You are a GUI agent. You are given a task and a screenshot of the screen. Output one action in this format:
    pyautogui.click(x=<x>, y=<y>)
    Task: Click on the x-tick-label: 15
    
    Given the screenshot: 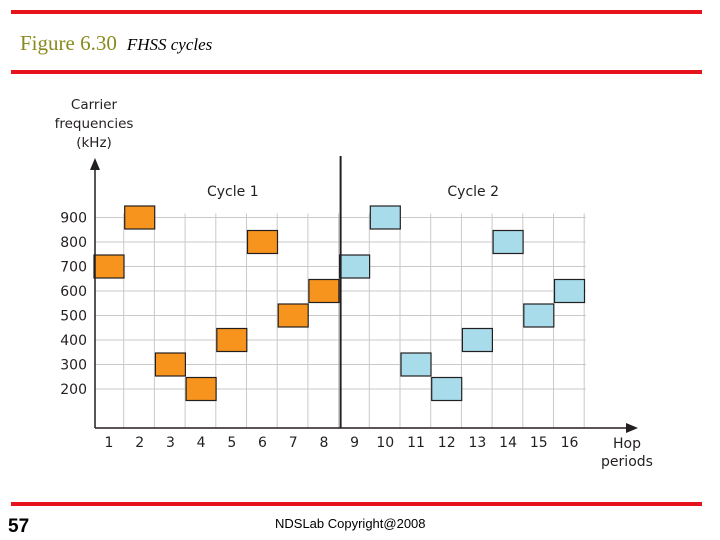 What is the action you would take?
    pyautogui.click(x=539, y=443)
    